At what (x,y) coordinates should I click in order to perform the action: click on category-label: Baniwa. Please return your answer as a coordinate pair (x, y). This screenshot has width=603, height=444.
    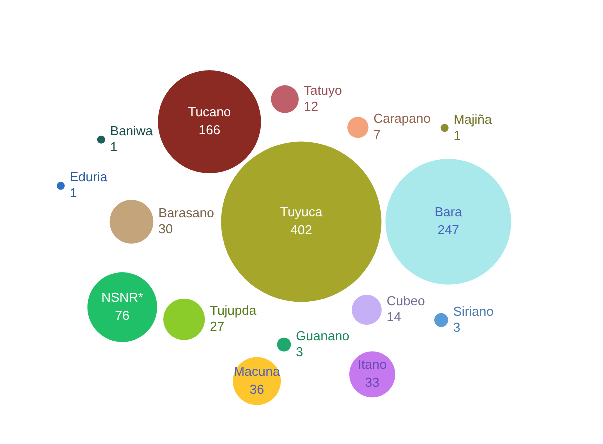
    Looking at the image, I should click on (132, 130).